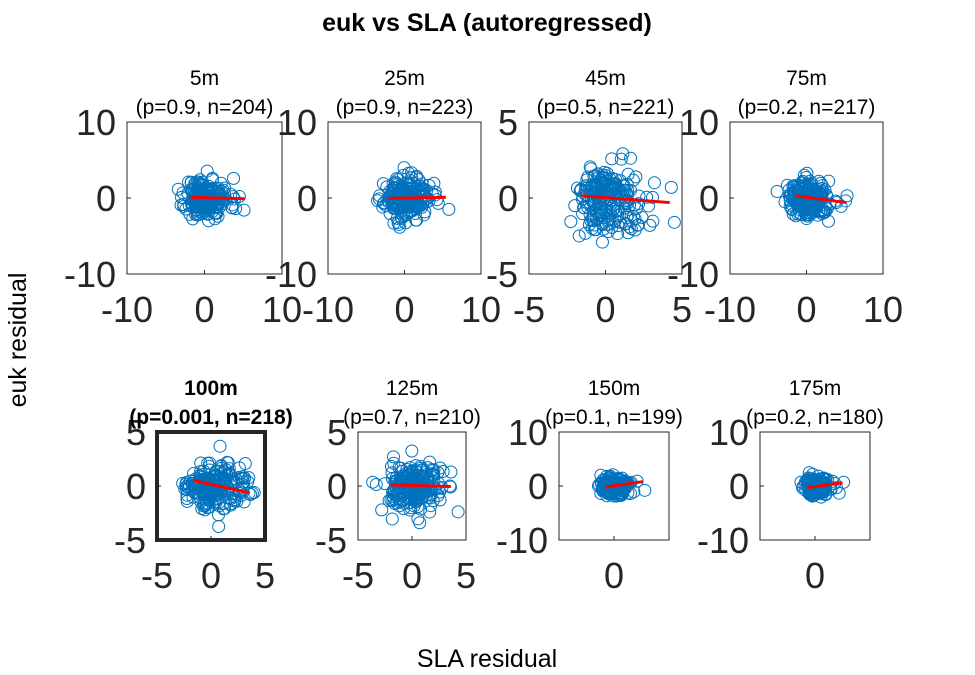  Describe the element at coordinates (785, 198) in the screenshot. I see `subplot-75m: -10 0 10 -10 0 10 75m (p=0.2, n=217)` at that location.